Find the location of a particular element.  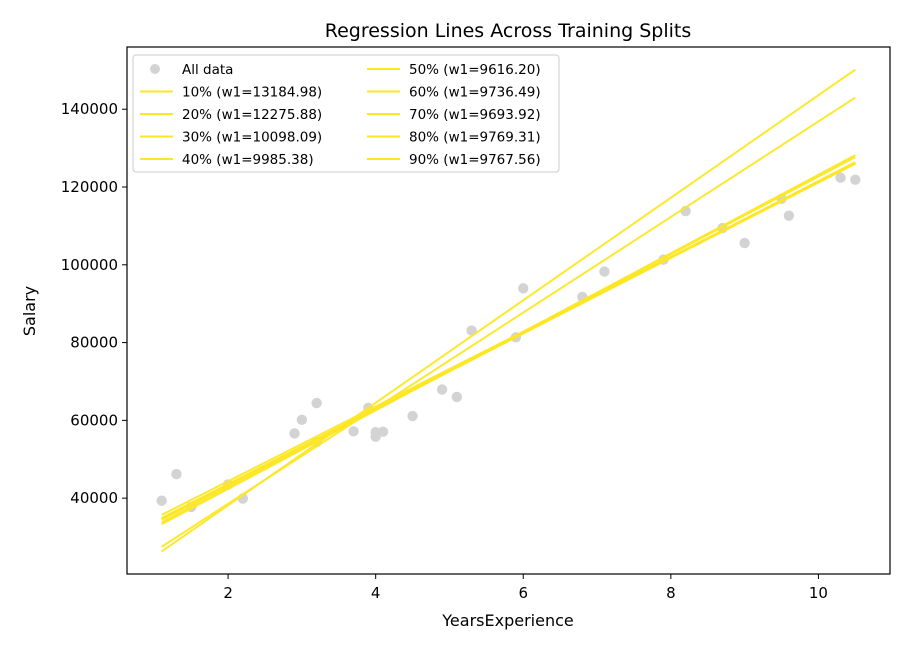

y-tick-label: 80000 is located at coordinates (94, 343).